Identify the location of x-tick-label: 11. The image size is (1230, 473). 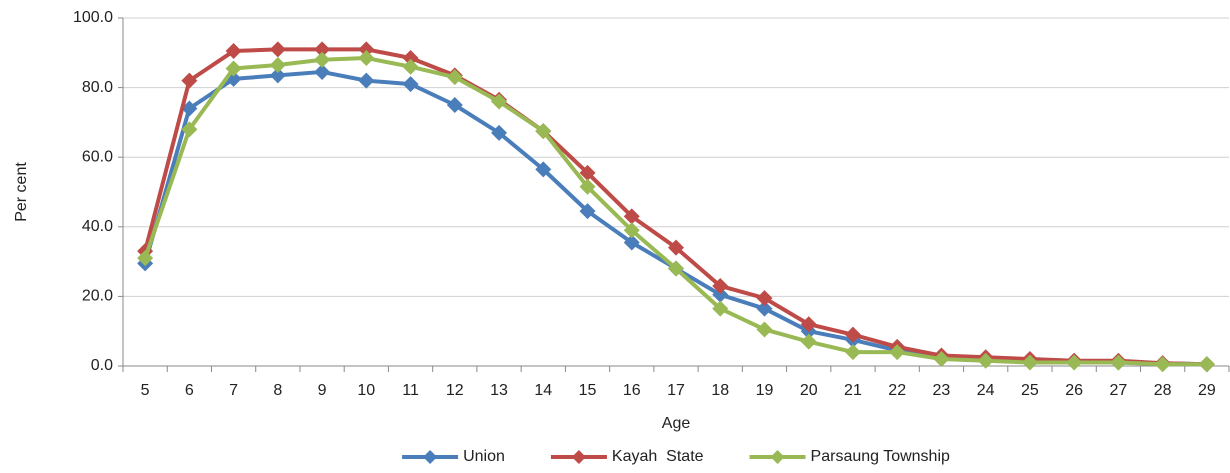
(410, 390).